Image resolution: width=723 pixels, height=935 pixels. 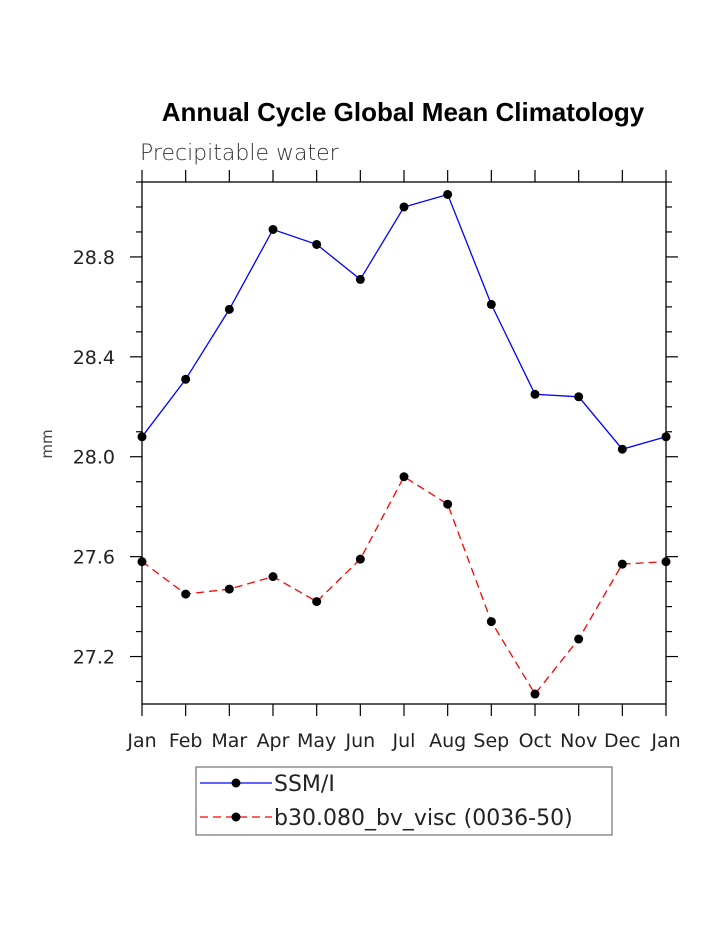 What do you see at coordinates (447, 741) in the screenshot?
I see `x-tick-label: Aug` at bounding box center [447, 741].